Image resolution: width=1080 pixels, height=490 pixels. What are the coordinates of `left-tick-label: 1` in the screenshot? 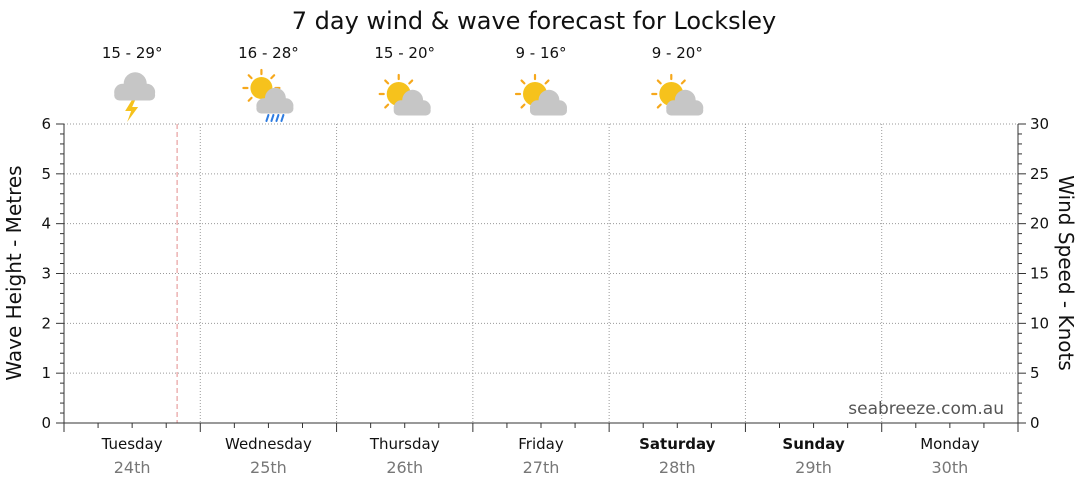 It's located at (46, 373).